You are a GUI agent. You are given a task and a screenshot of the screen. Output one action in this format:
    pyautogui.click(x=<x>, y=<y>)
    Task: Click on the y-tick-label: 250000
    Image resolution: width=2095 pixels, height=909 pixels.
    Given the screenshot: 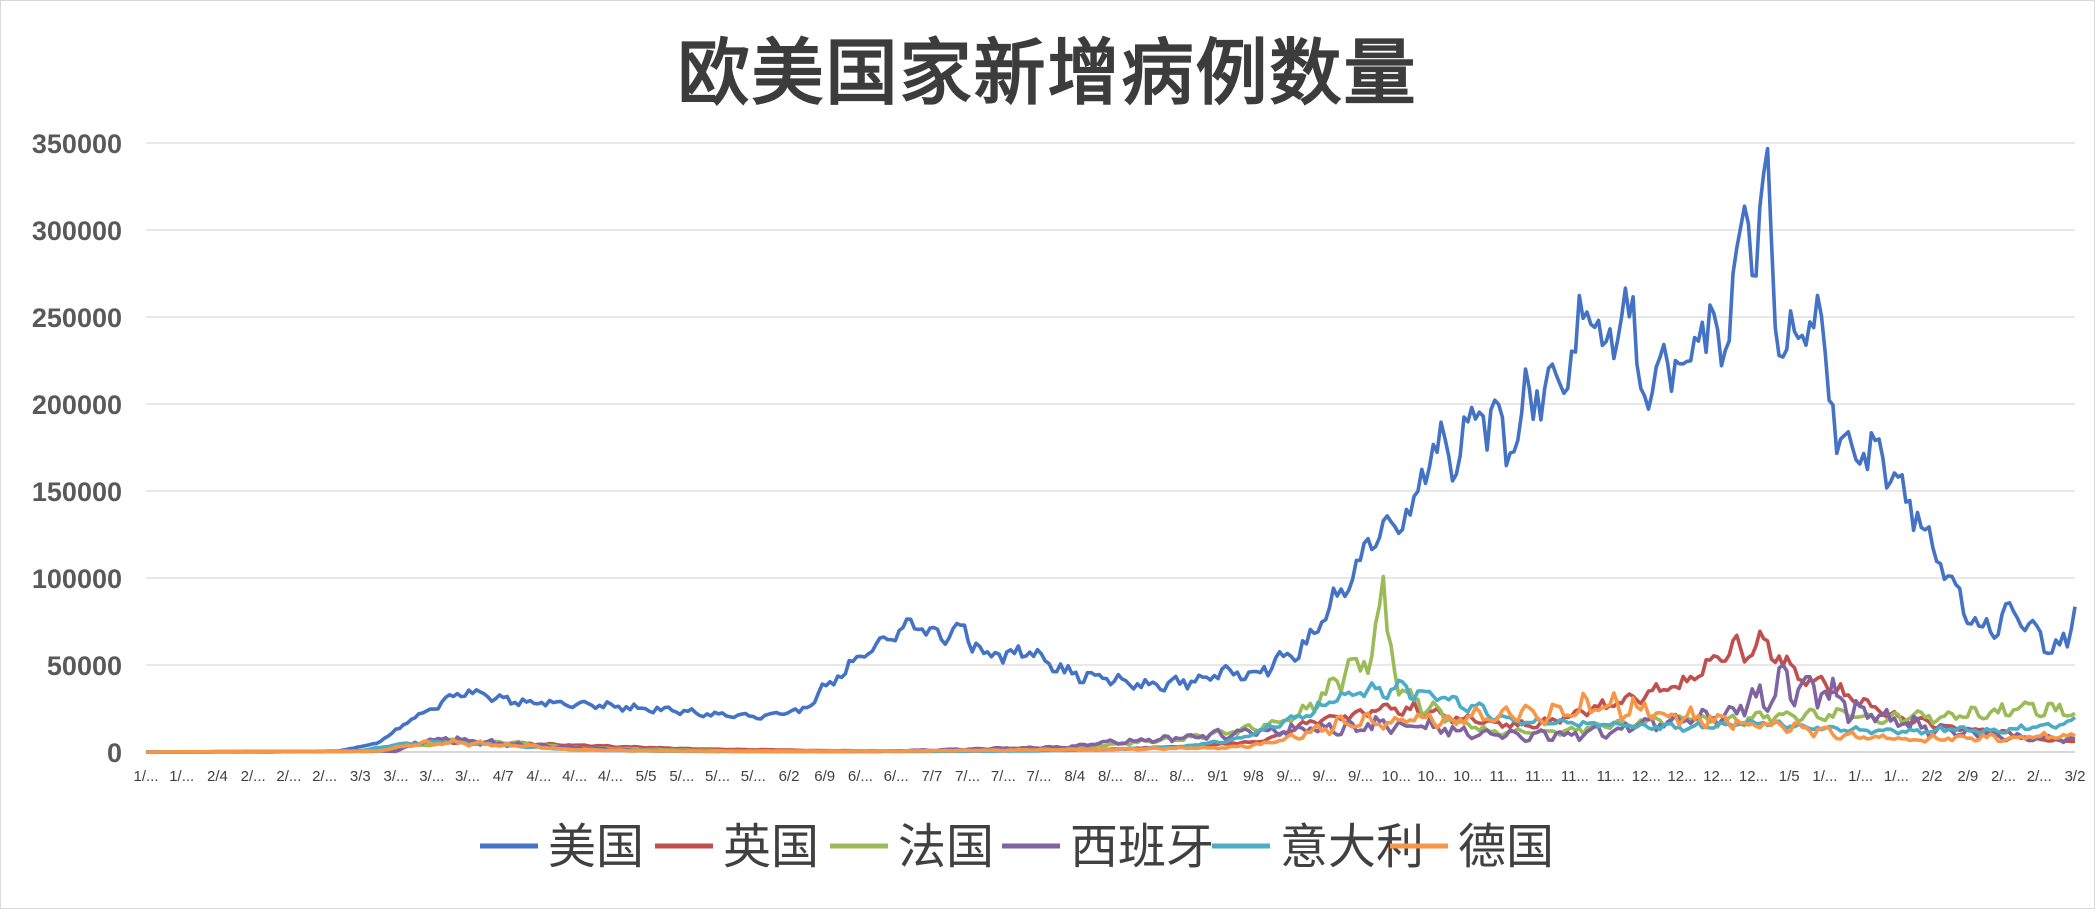 What is the action you would take?
    pyautogui.click(x=77, y=318)
    